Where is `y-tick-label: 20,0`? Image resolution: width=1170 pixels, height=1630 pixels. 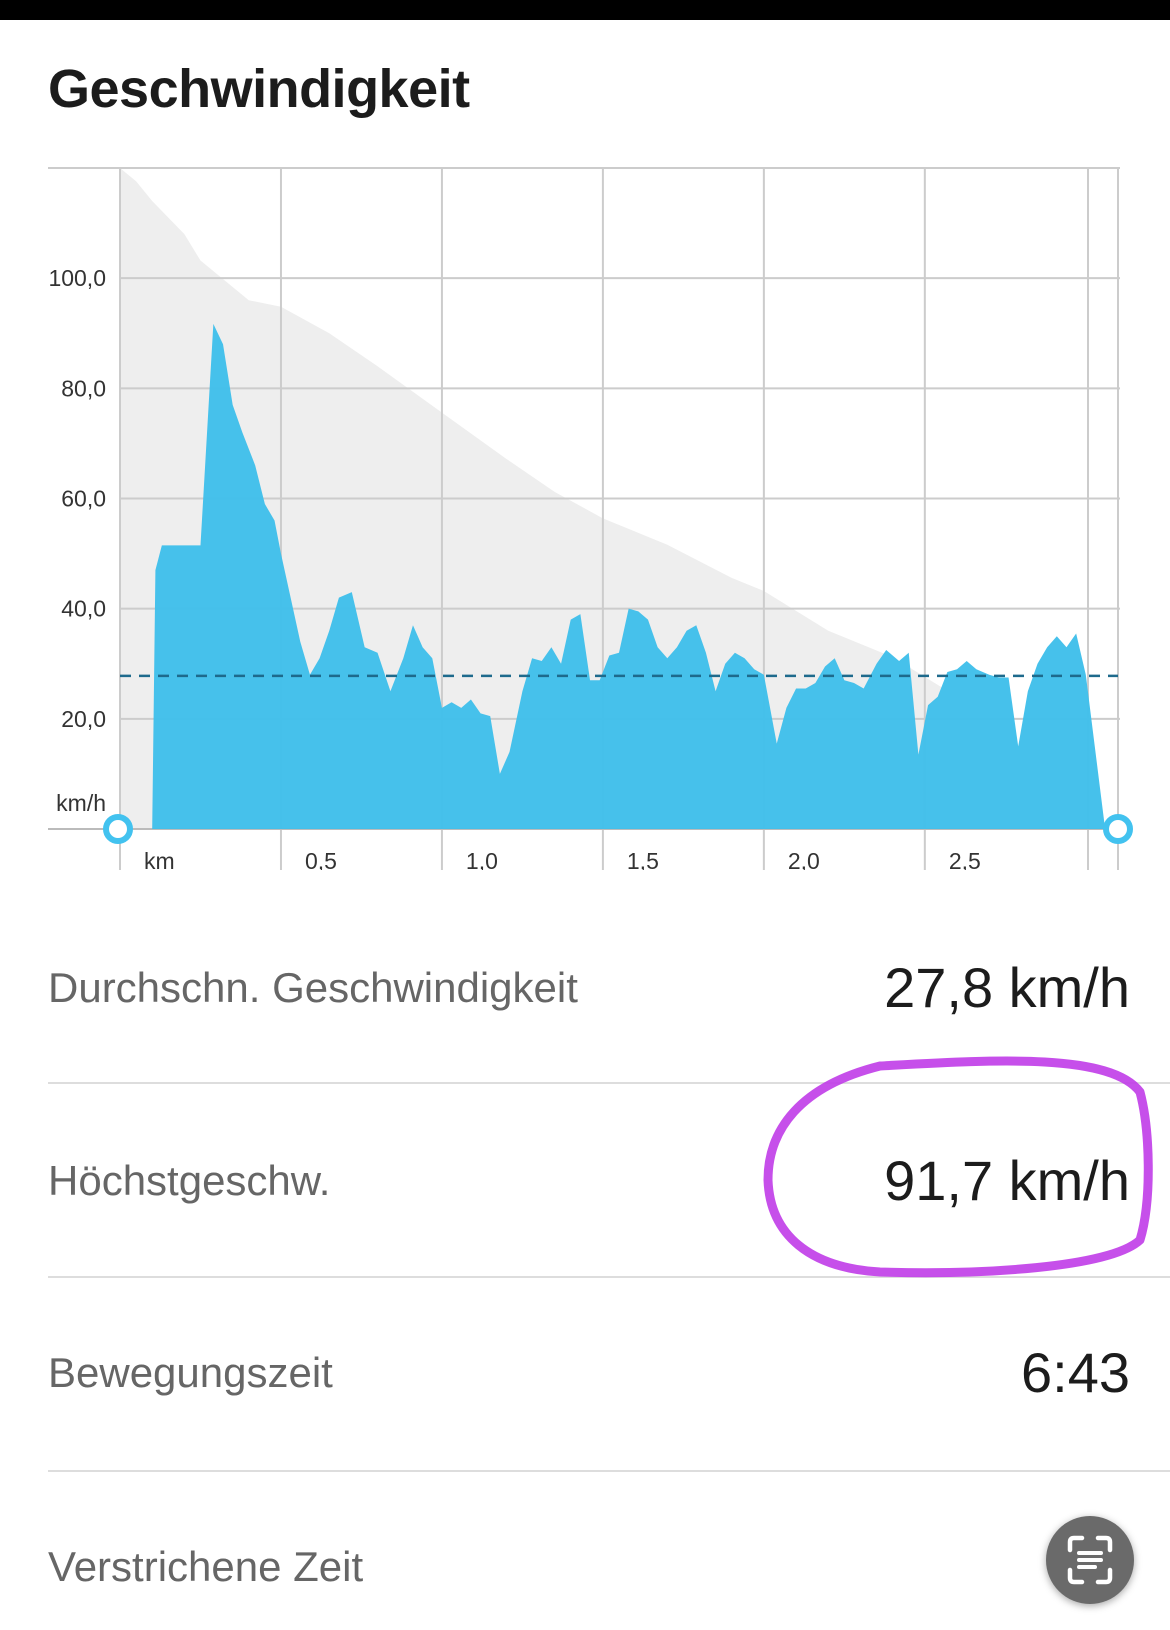
y-tick-label: 20,0 is located at coordinates (83, 719).